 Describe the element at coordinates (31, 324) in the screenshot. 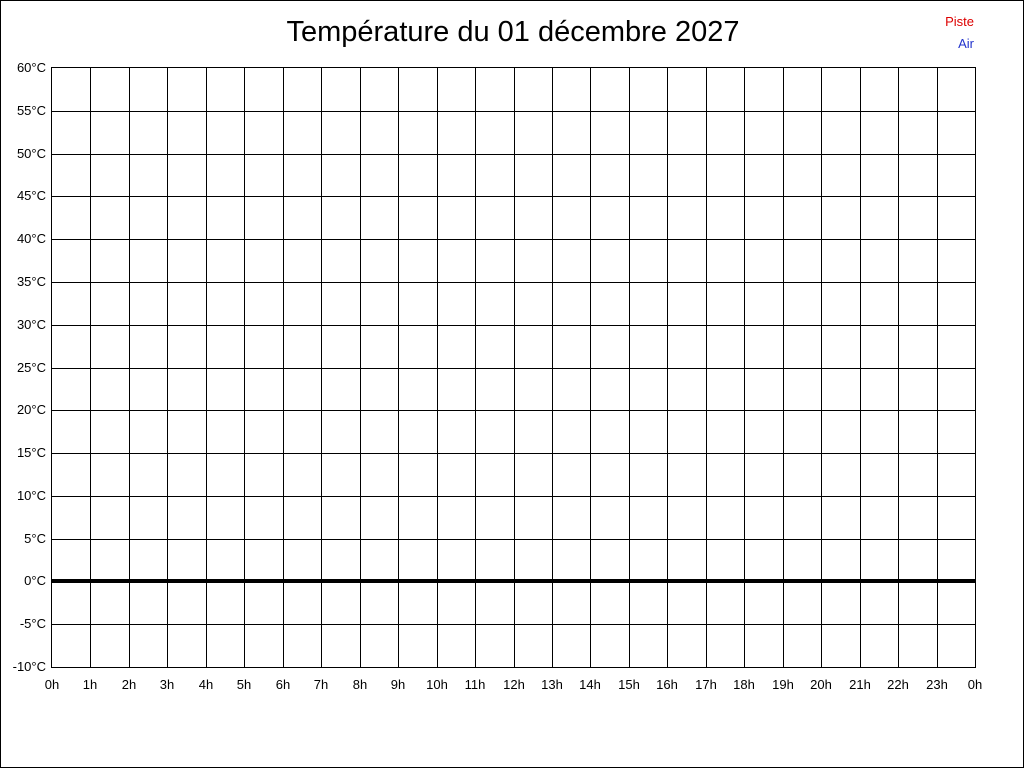

I see `y-tick-label: 30°C` at that location.